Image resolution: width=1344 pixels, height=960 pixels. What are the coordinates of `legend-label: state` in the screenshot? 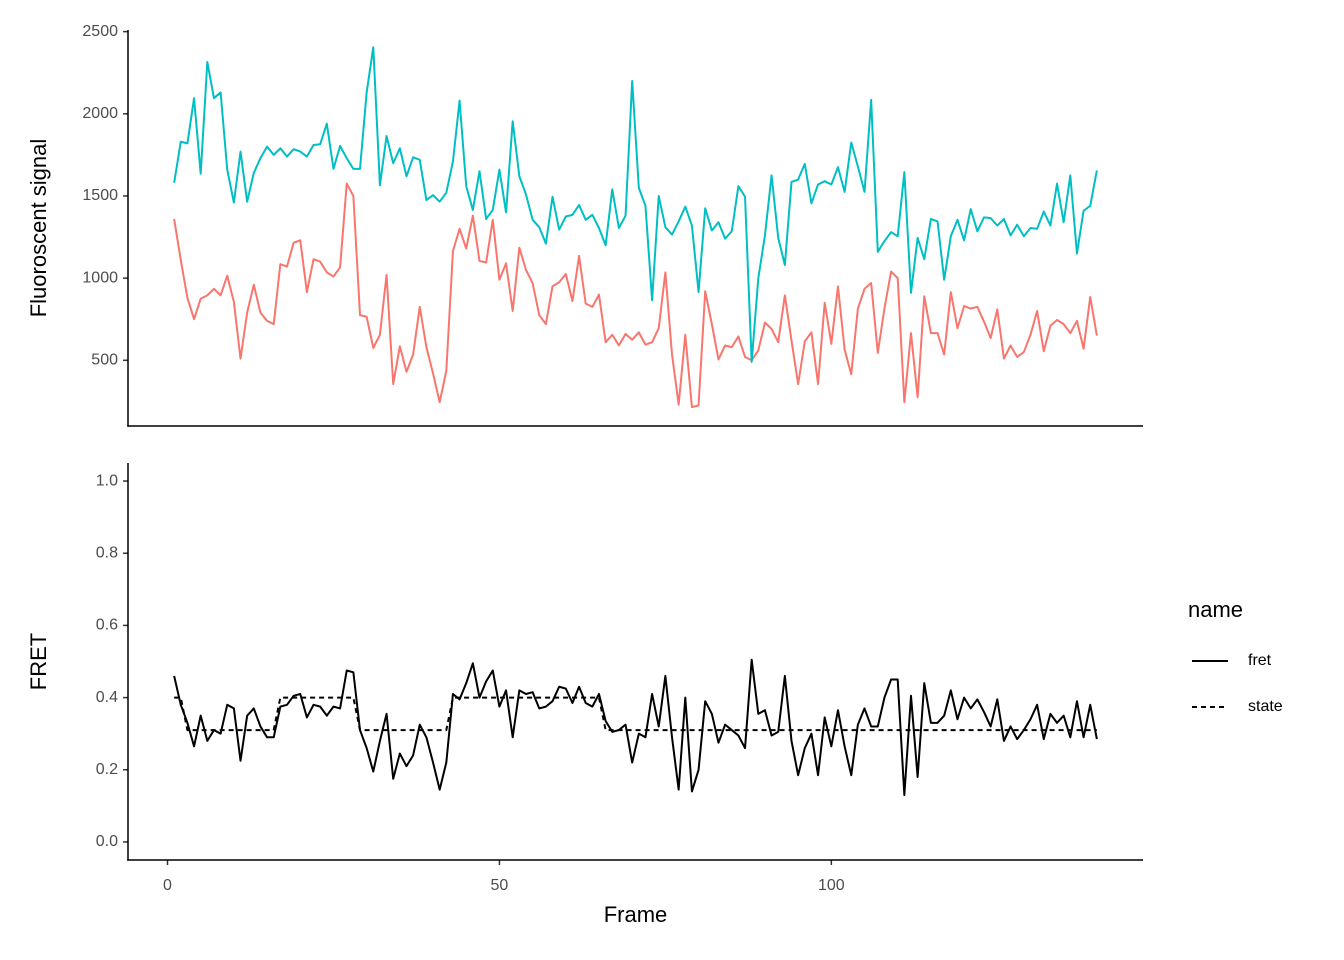 It's located at (1265, 706).